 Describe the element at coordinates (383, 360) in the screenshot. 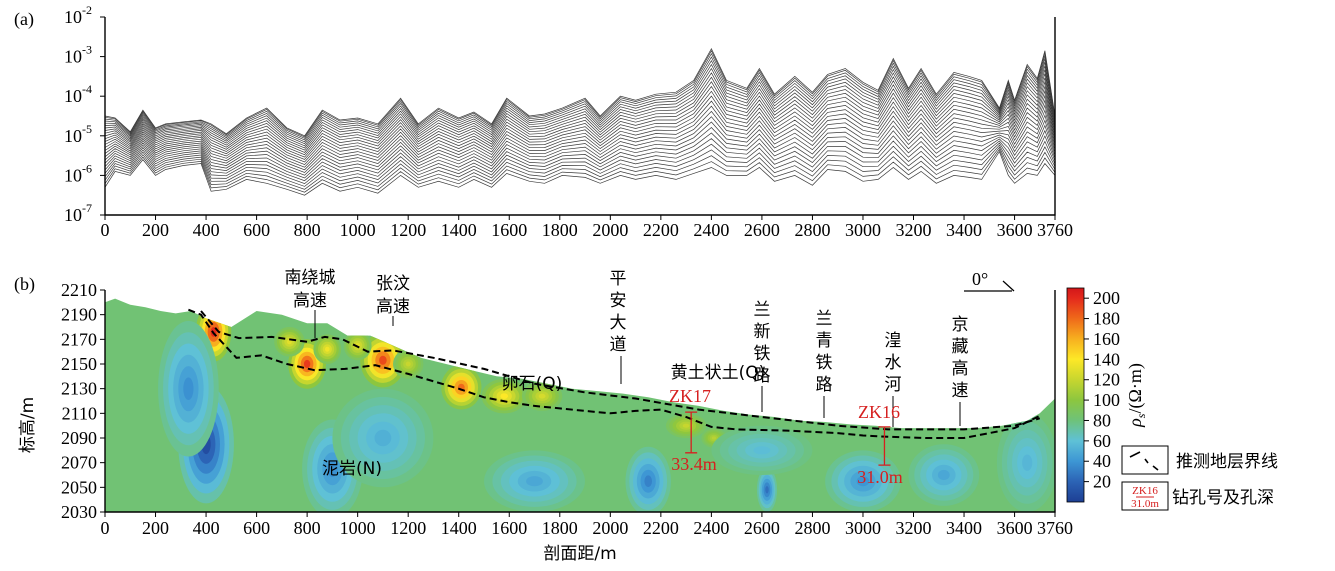

I see `anomaly-3-contour` at that location.